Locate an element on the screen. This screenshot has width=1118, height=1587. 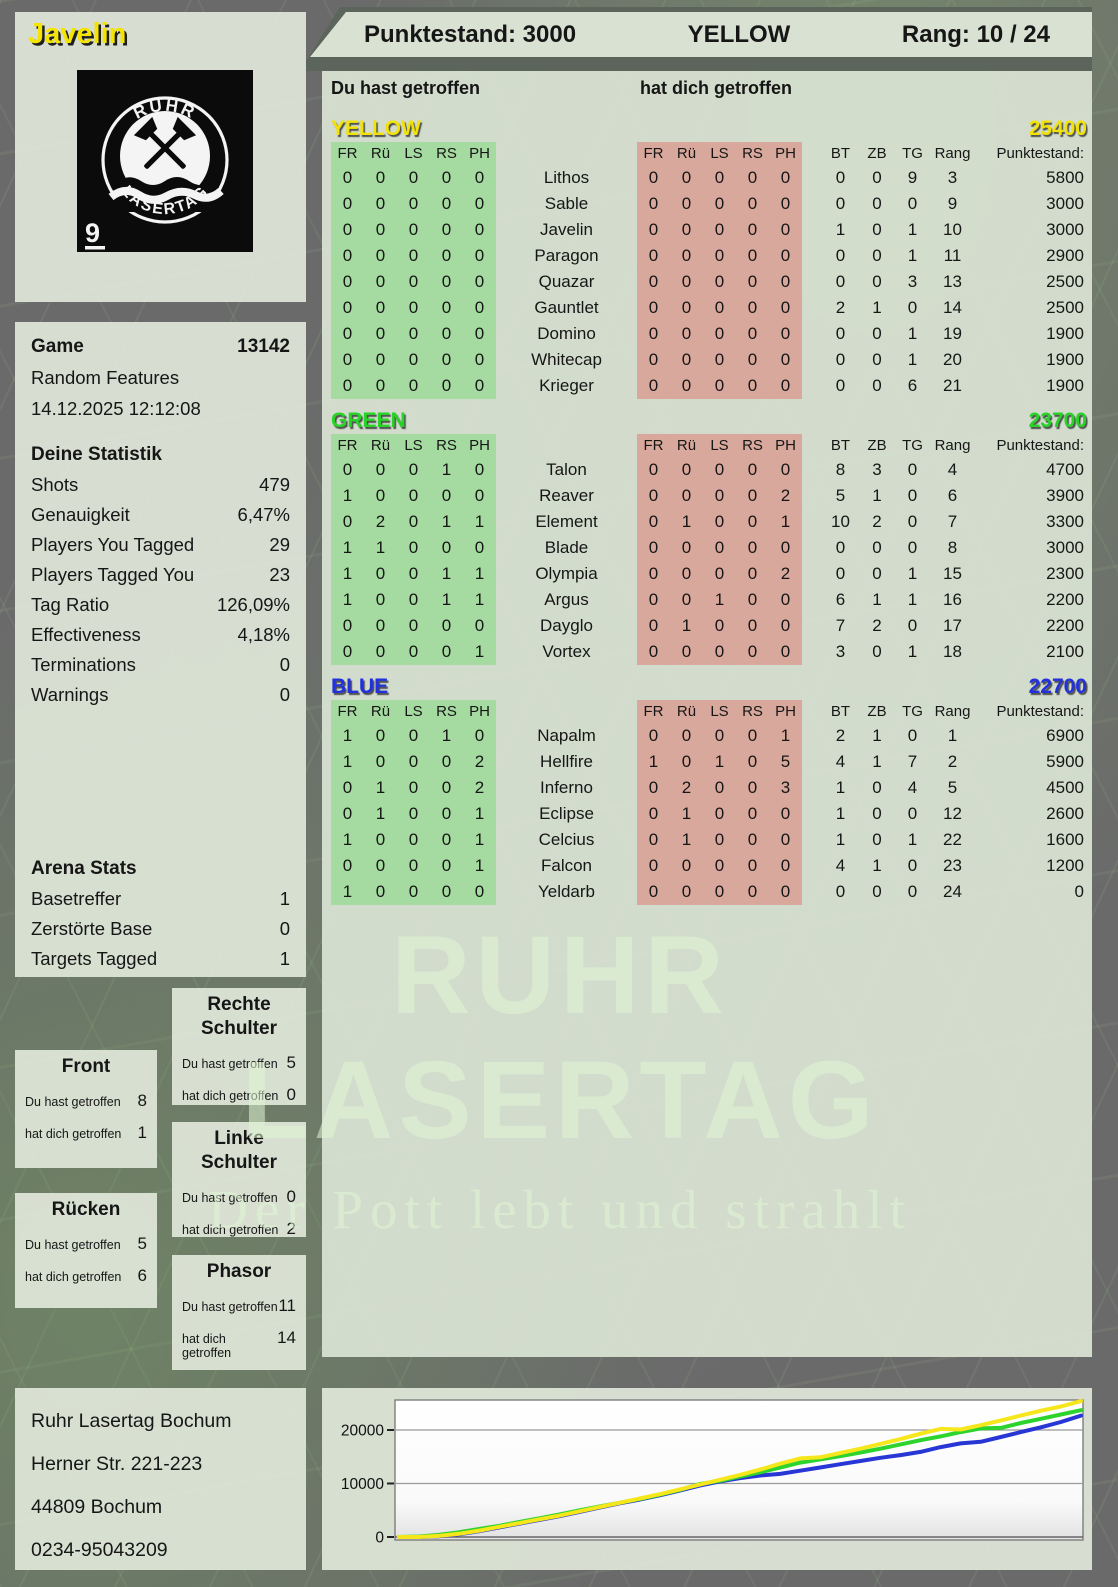
score-cell: 3300 is located at coordinates (1065, 521).